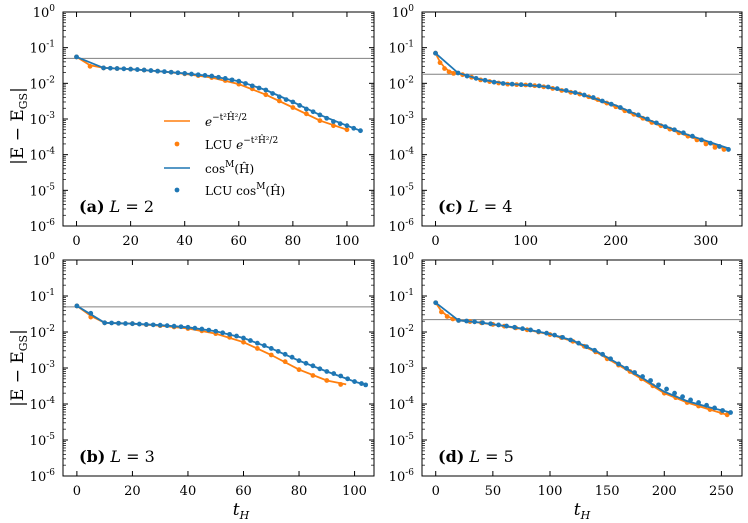  Describe the element at coordinates (450, 206) in the screenshot. I see `panel-letter: (c)` at that location.